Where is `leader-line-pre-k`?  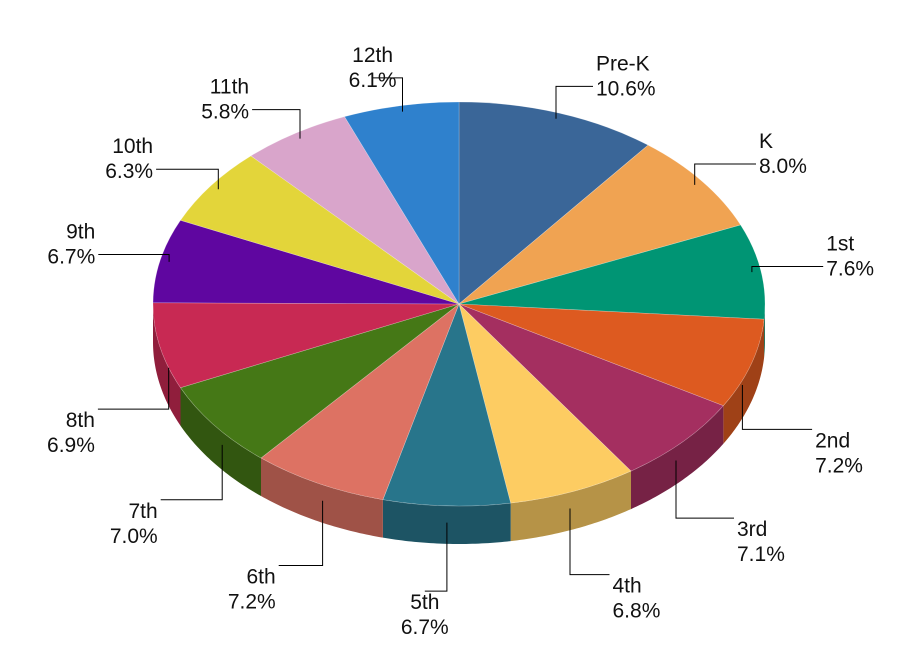 leader-line-pre-k is located at coordinates (574, 102).